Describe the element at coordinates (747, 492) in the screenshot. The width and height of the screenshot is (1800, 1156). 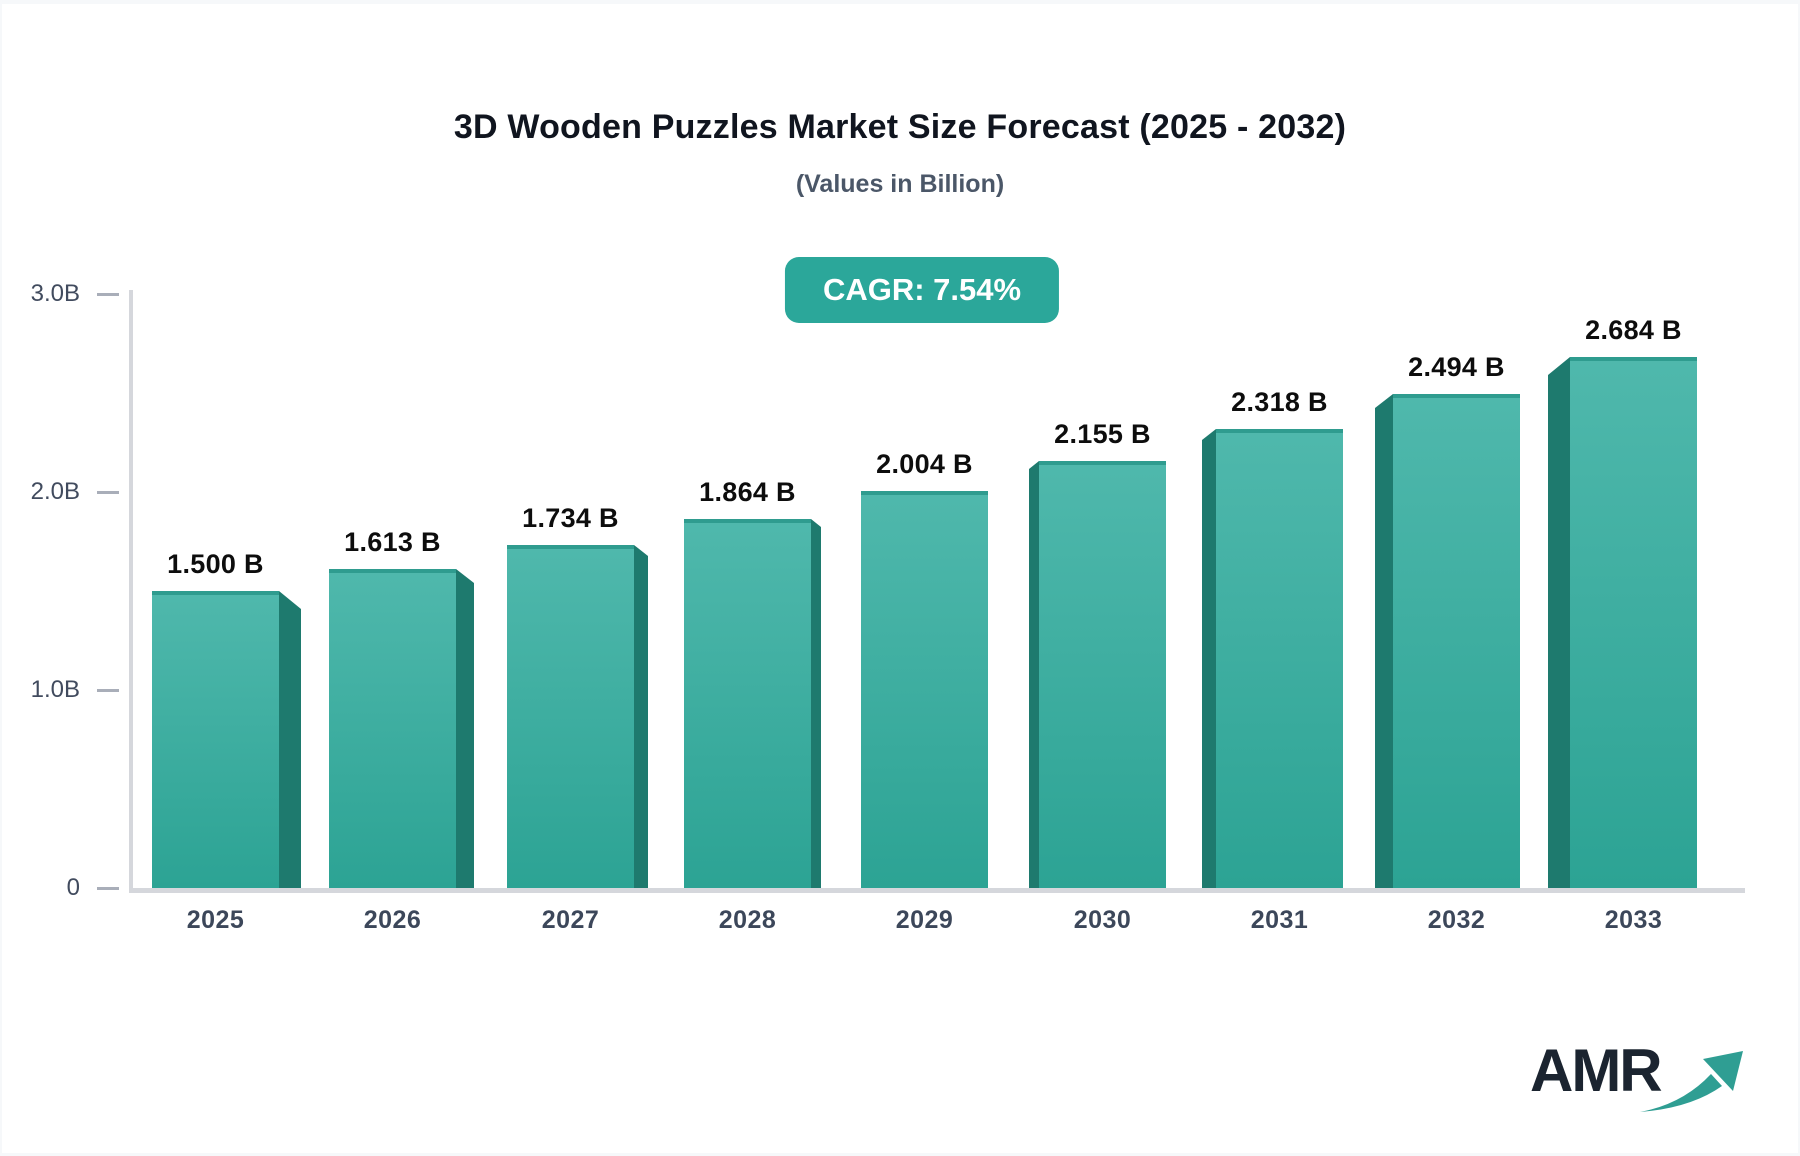
I see `bar-value-label: 1.864 B` at that location.